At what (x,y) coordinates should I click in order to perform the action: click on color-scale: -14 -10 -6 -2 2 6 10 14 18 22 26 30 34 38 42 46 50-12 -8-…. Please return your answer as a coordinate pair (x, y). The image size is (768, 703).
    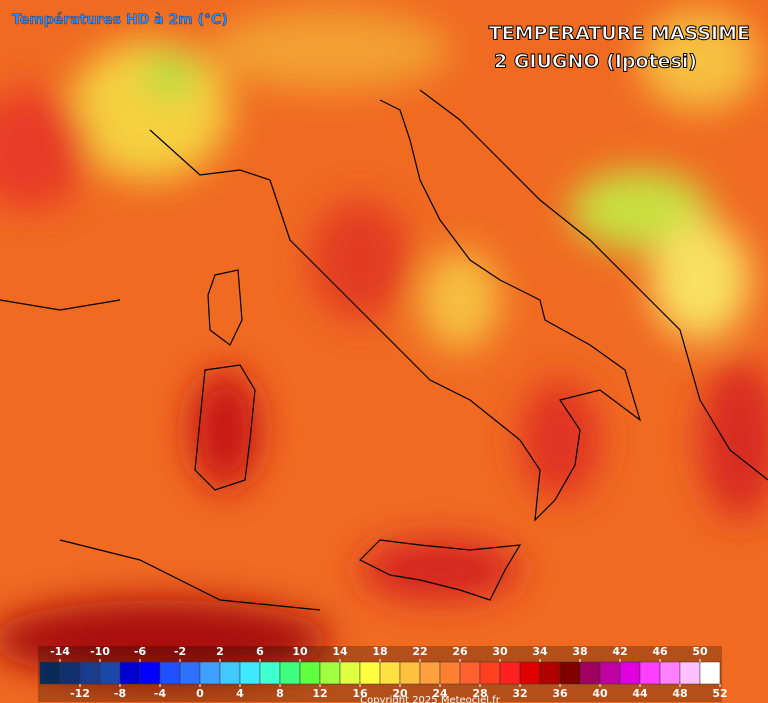
    Looking at the image, I should click on (383, 673).